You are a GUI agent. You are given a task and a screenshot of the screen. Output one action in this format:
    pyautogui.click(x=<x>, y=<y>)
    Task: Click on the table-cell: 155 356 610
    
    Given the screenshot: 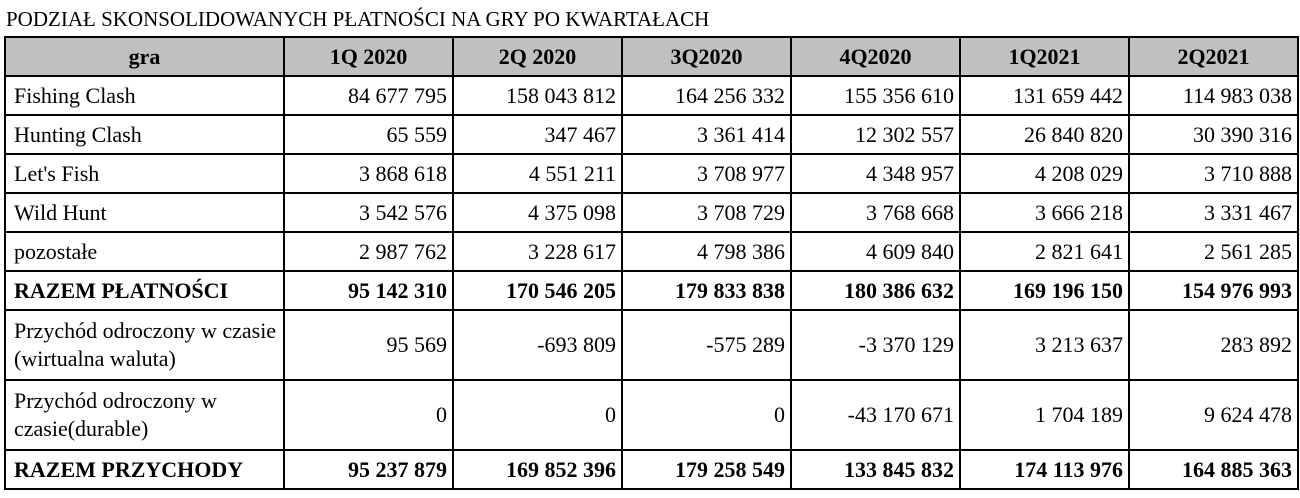 What is the action you would take?
    pyautogui.click(x=875, y=95)
    